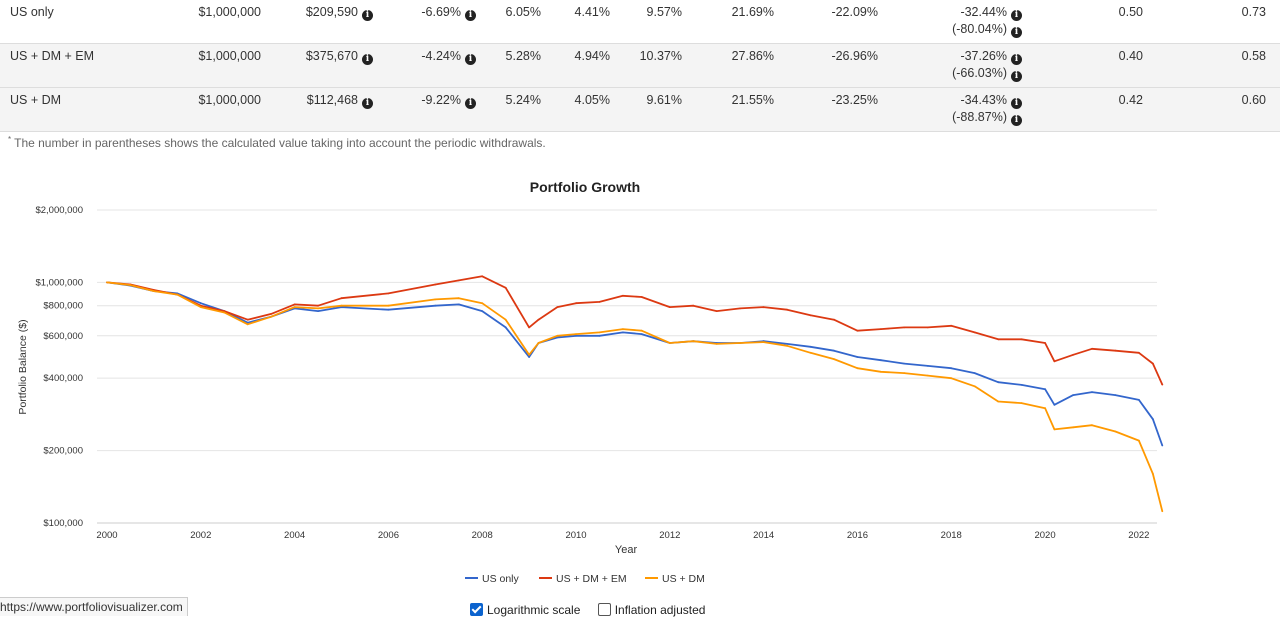 The image size is (1280, 617). What do you see at coordinates (1254, 100) in the screenshot?
I see `cell-sortino: 0.60` at bounding box center [1254, 100].